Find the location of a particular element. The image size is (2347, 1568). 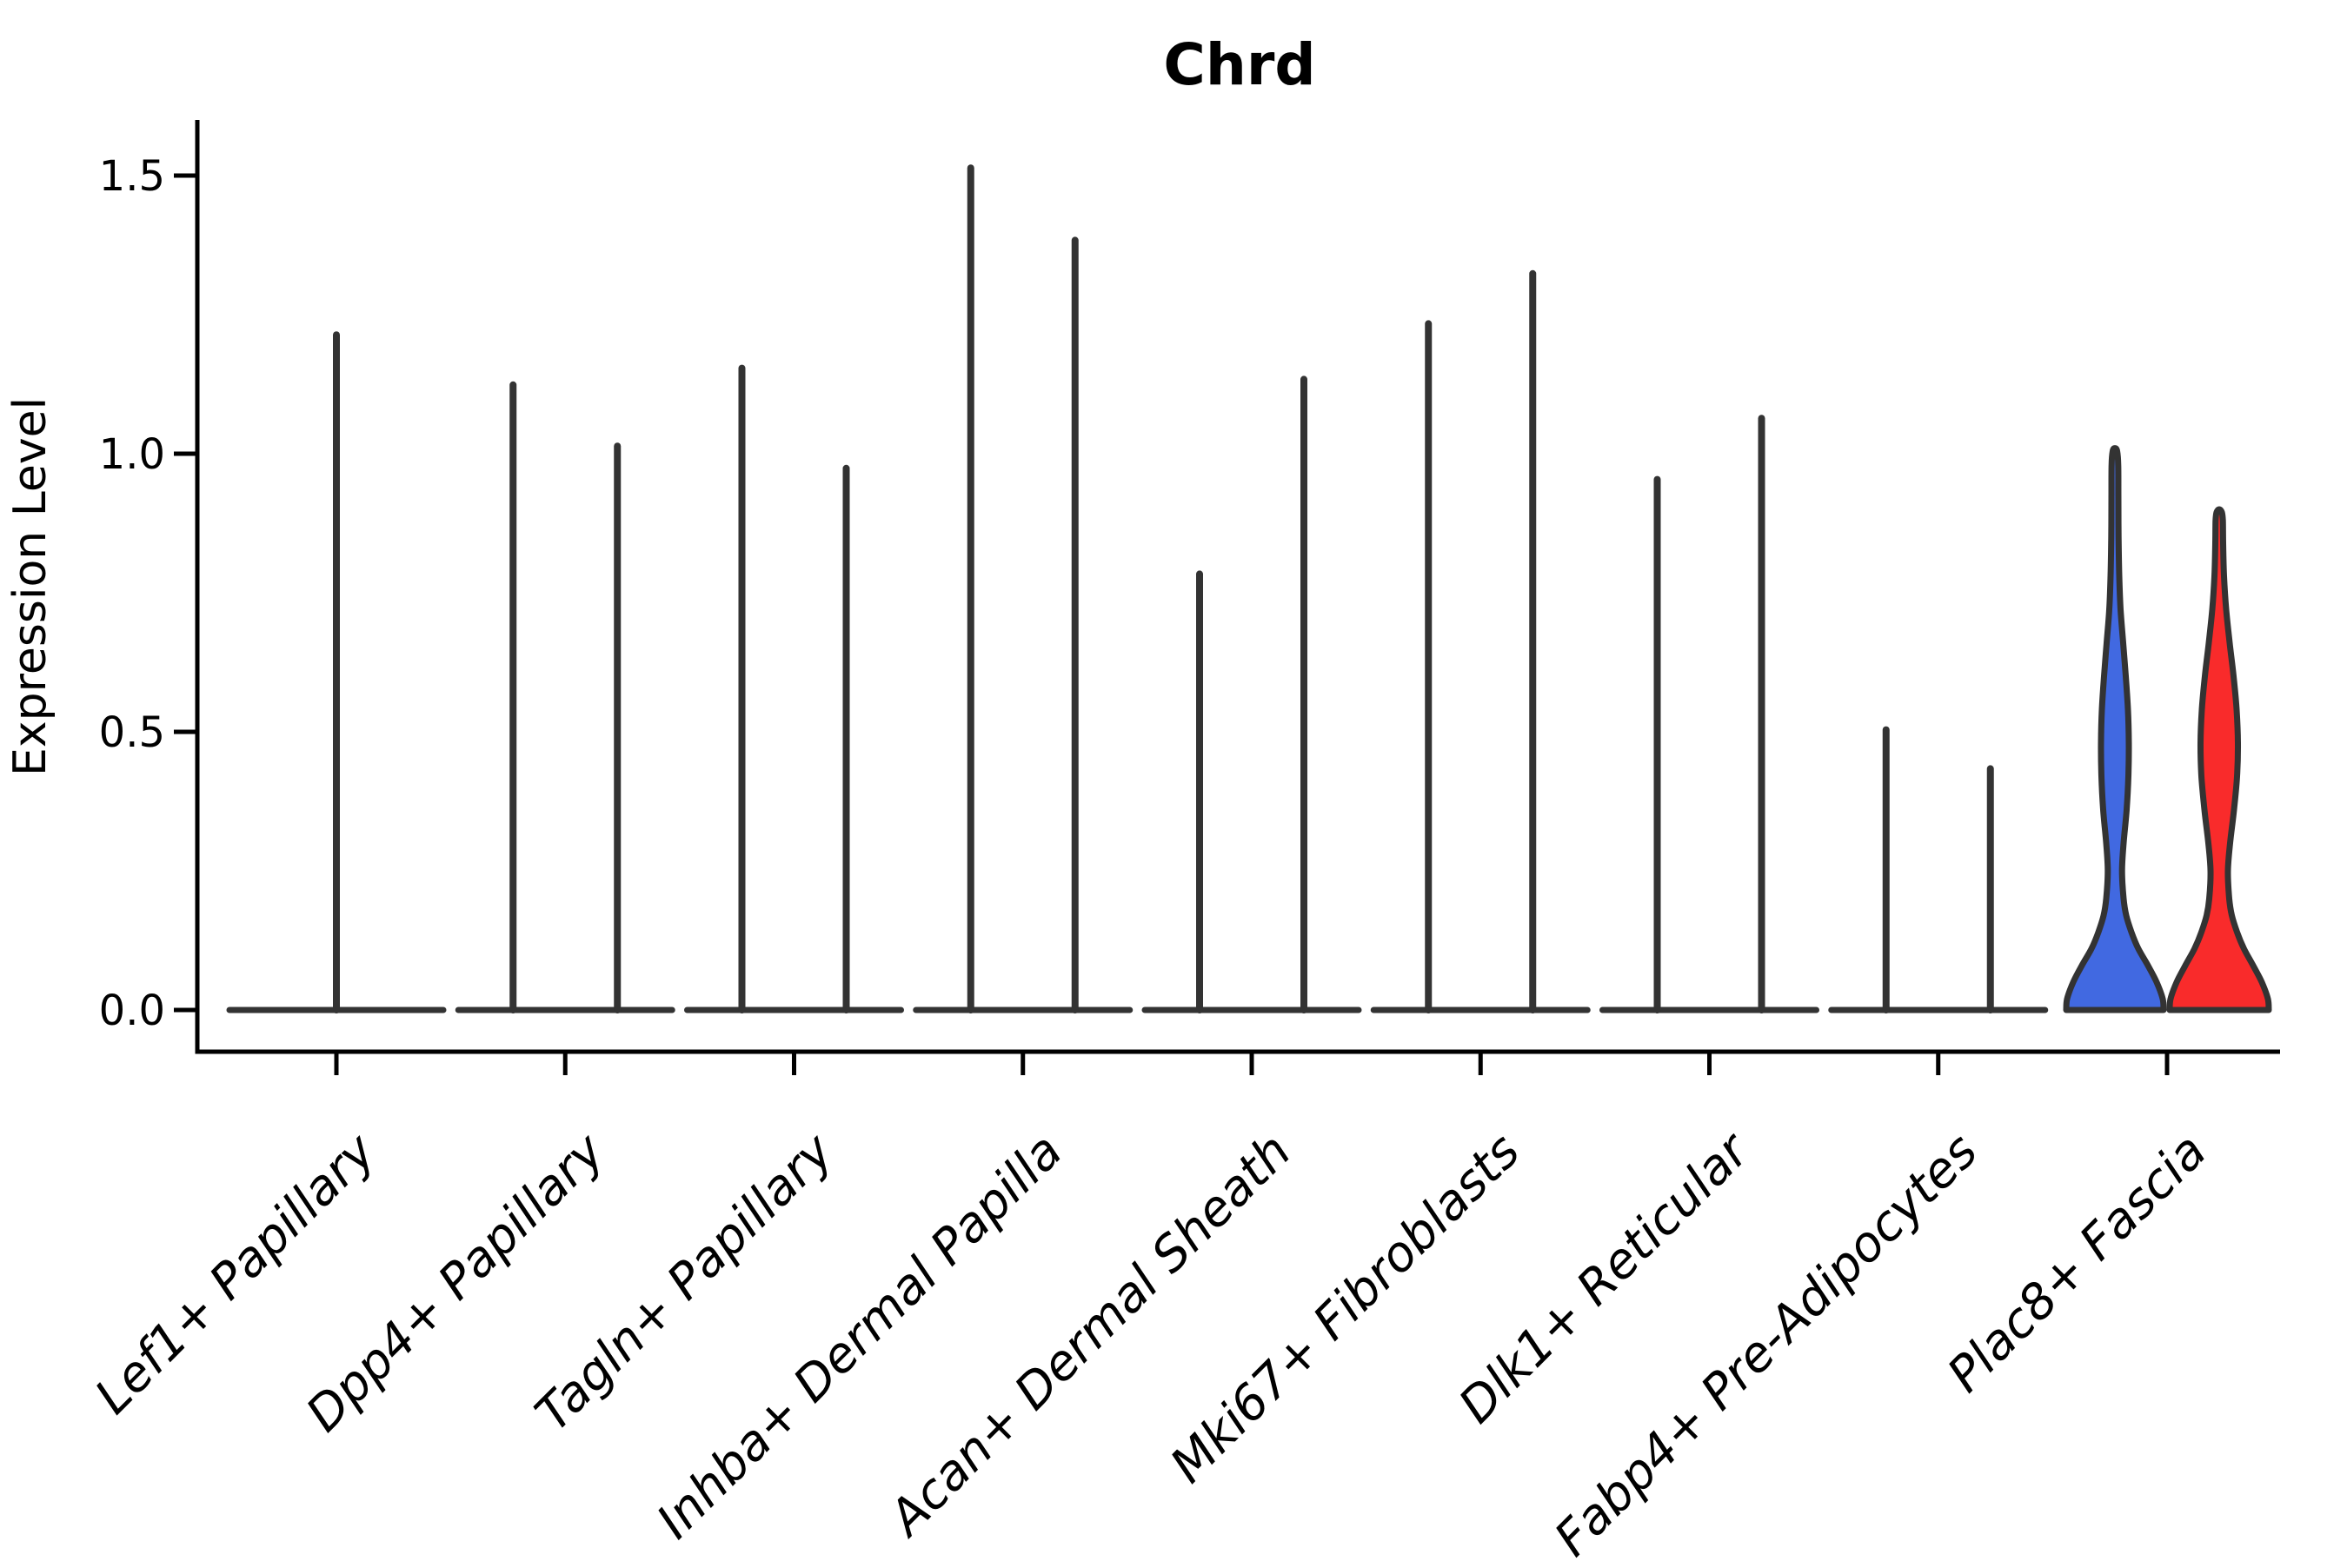

y-tick-label: 0.5 is located at coordinates (132, 732).